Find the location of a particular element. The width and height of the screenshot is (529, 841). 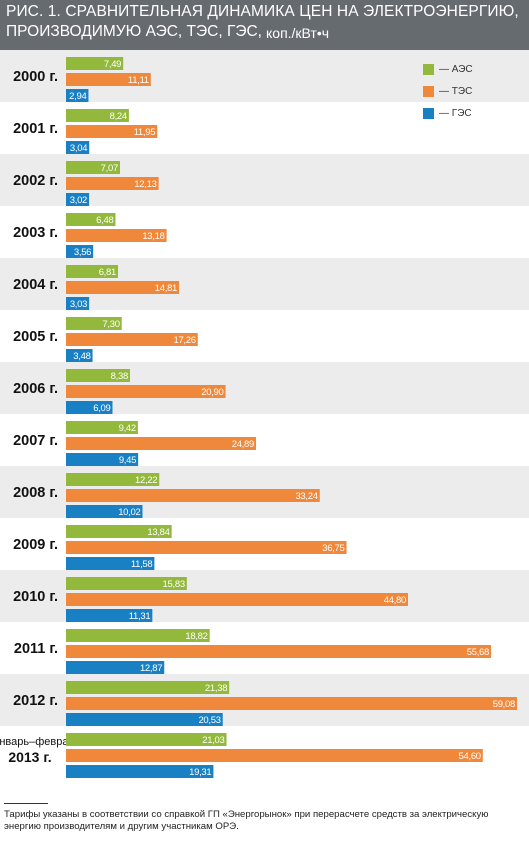

category-label: 2009 г. is located at coordinates (35, 545).